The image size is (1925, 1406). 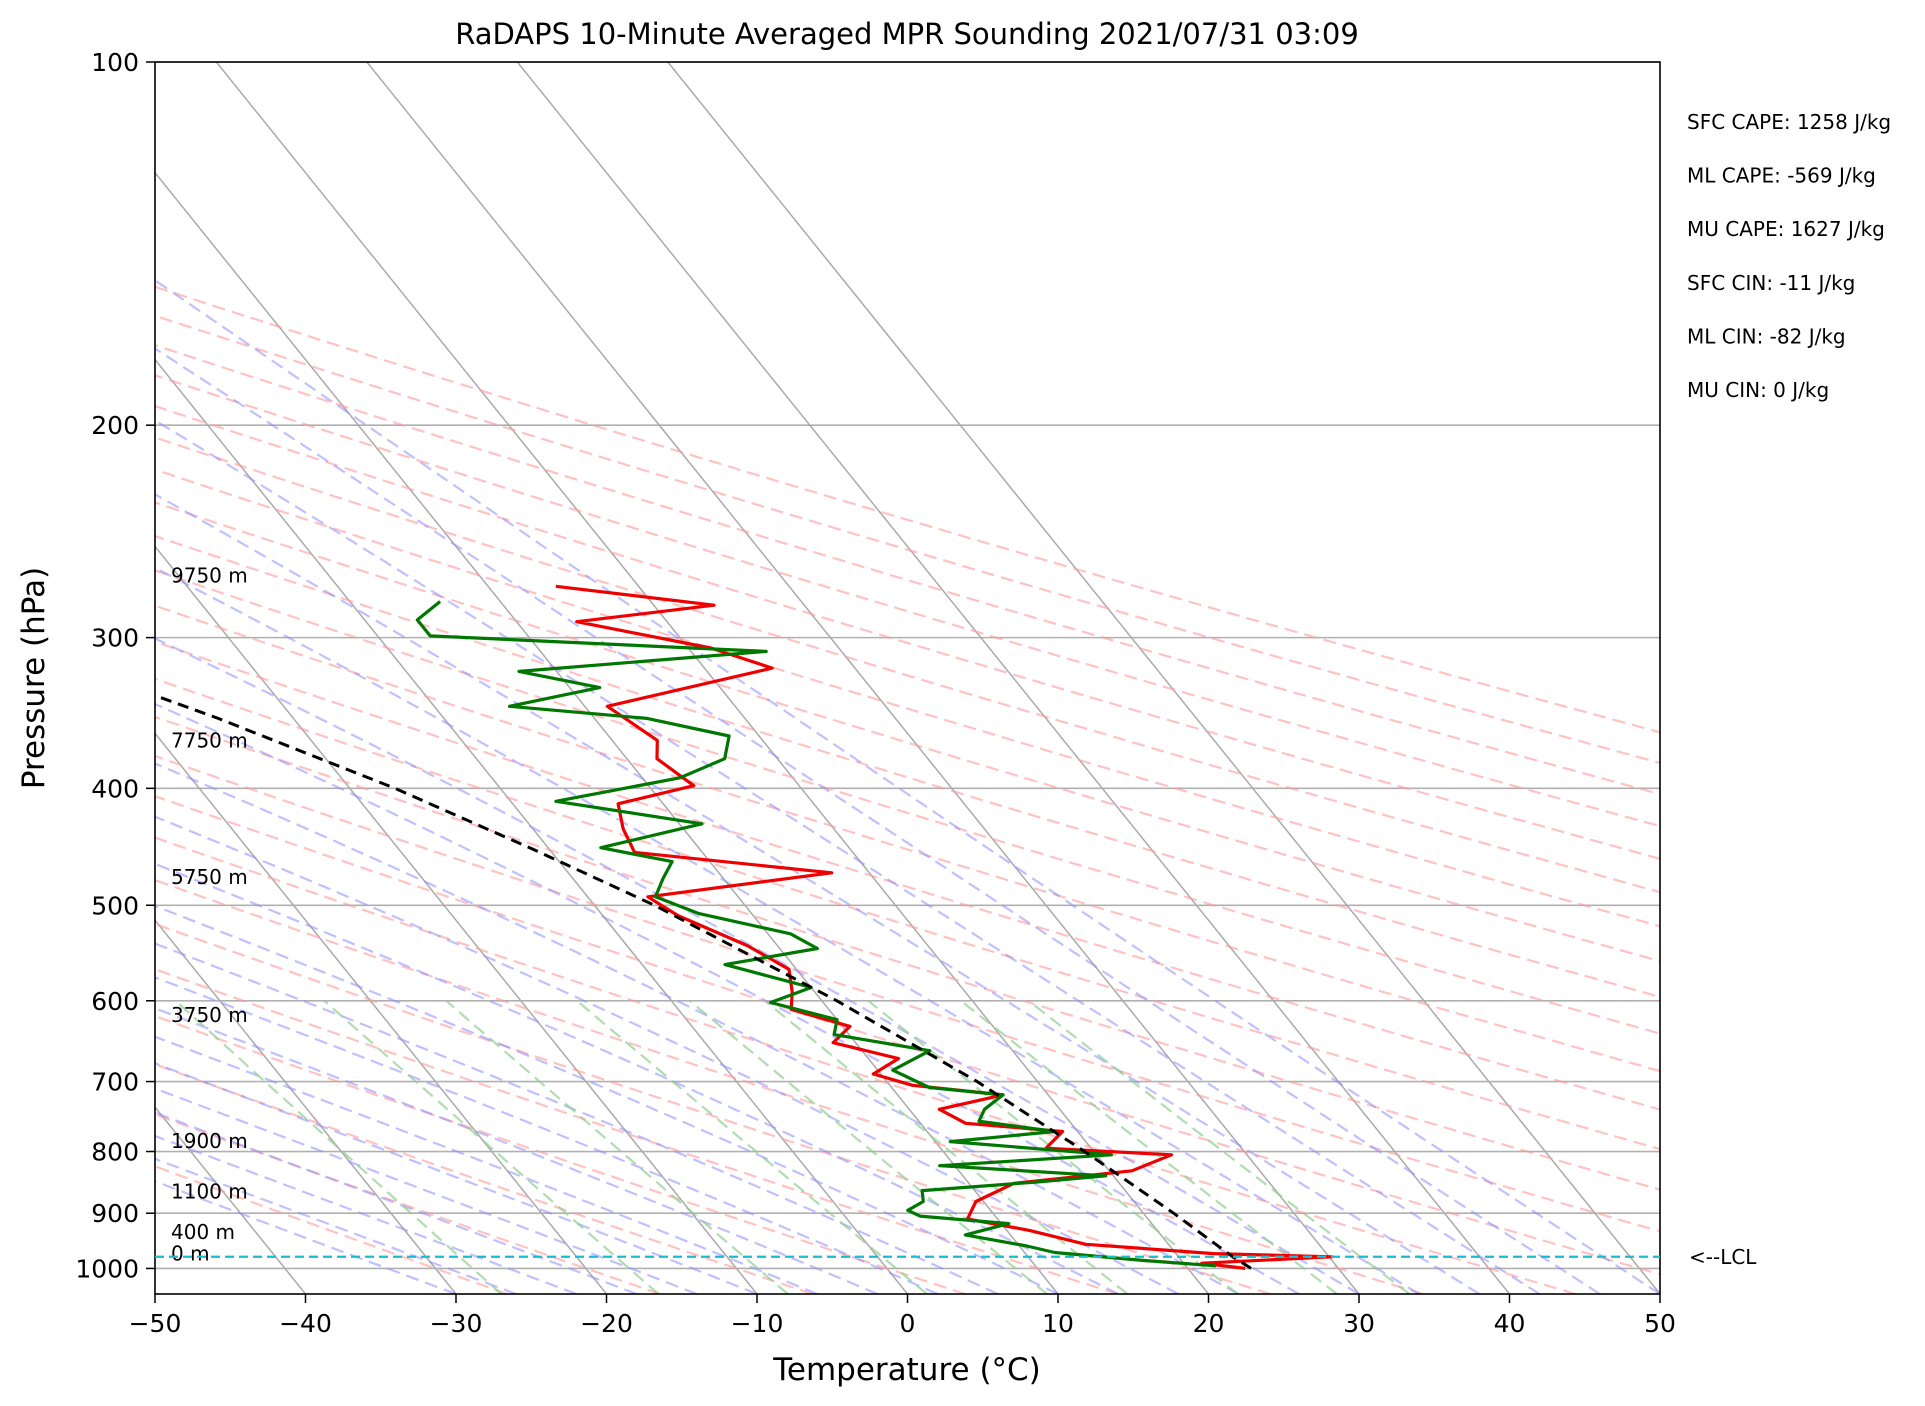 What do you see at coordinates (115, 665) in the screenshot?
I see `y-axis: 100 200 300 400 500 600 700 800 900 1000` at bounding box center [115, 665].